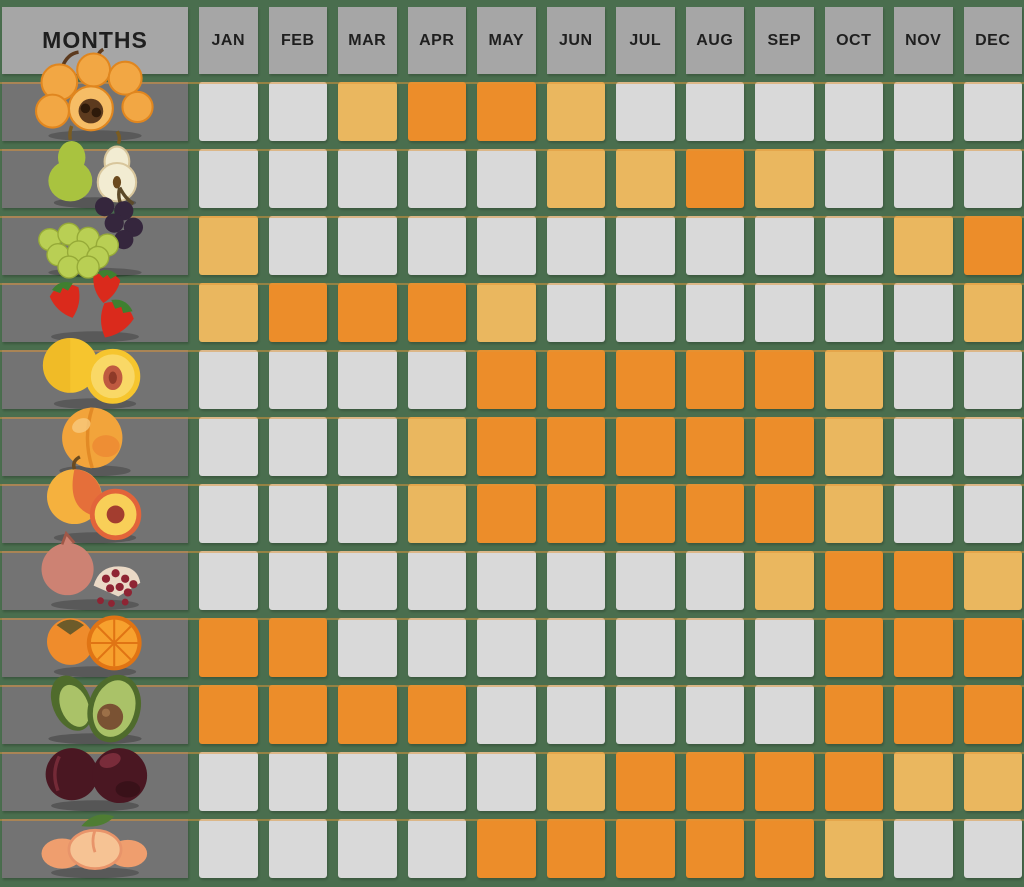  Describe the element at coordinates (575, 40) in the screenshot. I see `month-header-jun: JUN` at that location.